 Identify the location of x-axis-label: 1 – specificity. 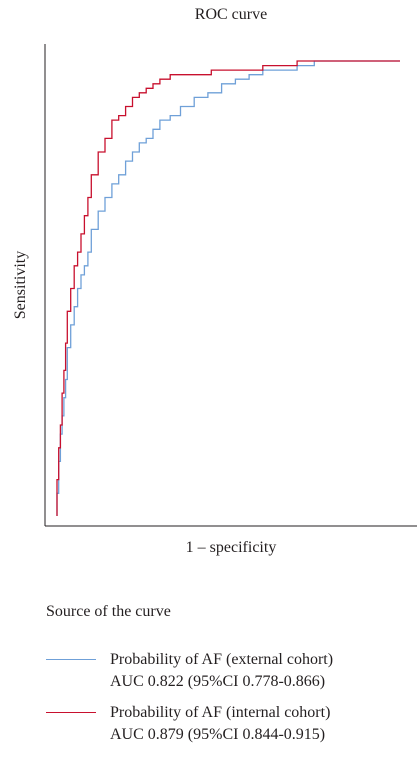
(231, 547).